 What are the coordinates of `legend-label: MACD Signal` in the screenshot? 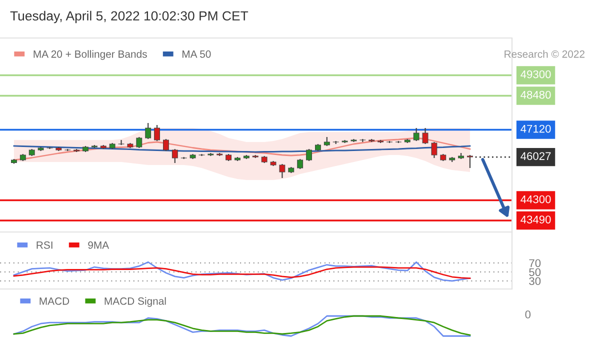 It's located at (135, 302).